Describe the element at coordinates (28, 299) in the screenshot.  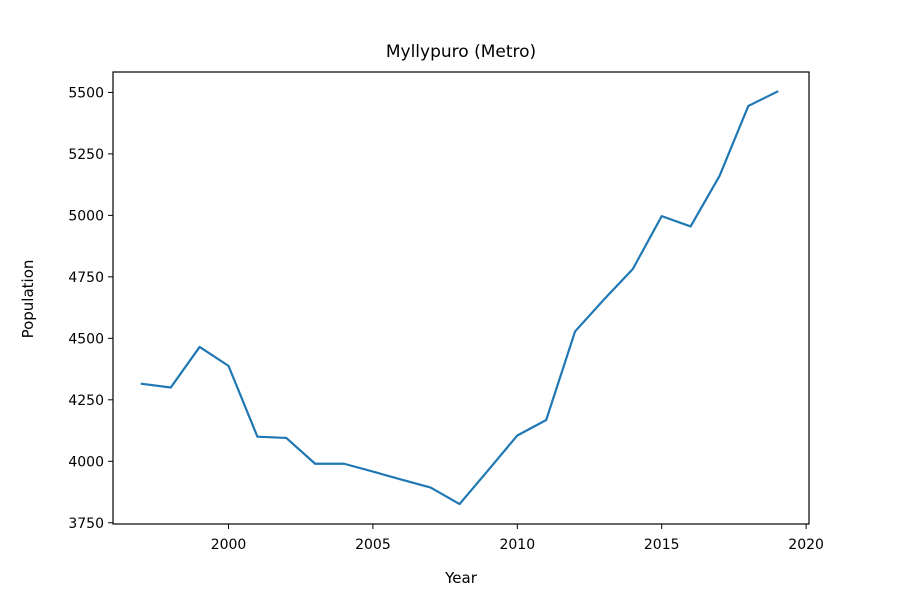
I see `y-axis-title: Population` at that location.